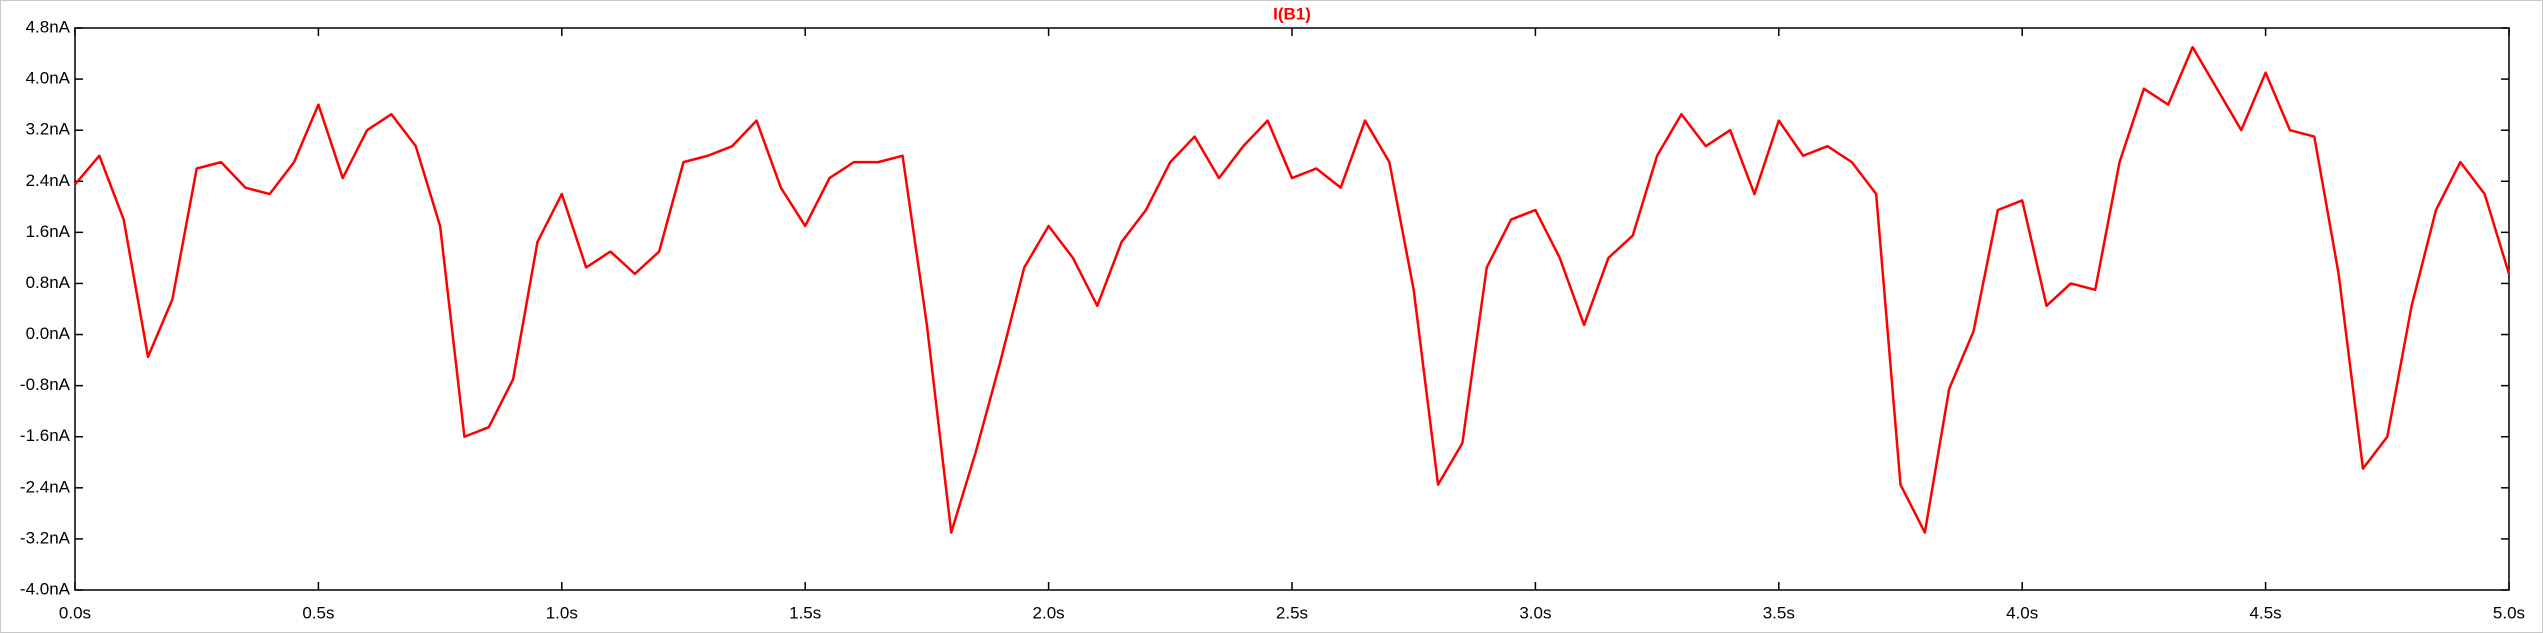  Describe the element at coordinates (48, 180) in the screenshot. I see `y-tick-label: 2.4nA` at that location.